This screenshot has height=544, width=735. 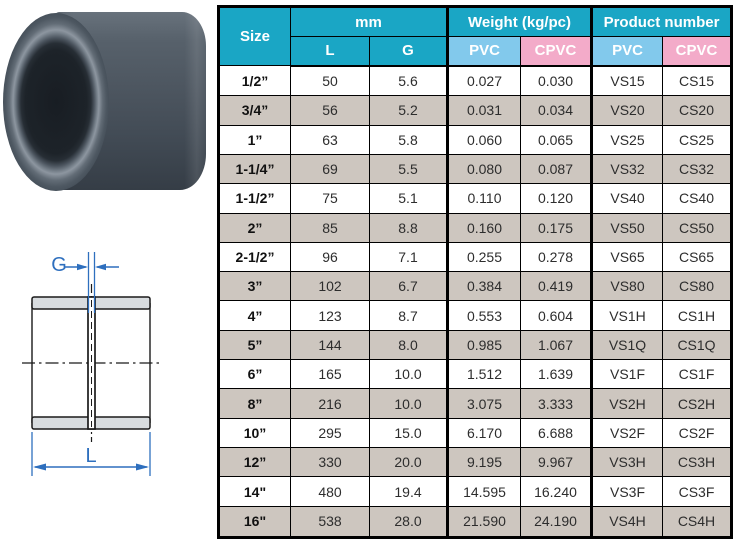 What do you see at coordinates (483, 80) in the screenshot?
I see `cell-w_pvc: 0.027` at bounding box center [483, 80].